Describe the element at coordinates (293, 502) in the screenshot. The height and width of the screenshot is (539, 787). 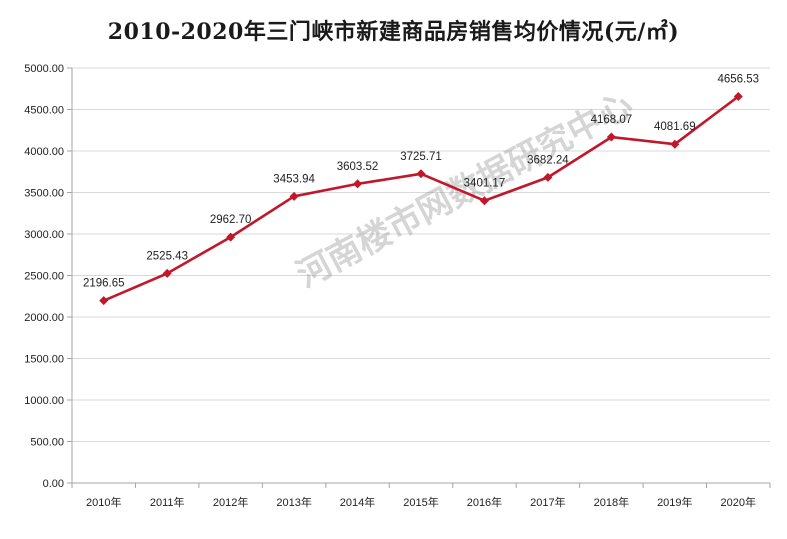
I see `x-tick-label: 2013年` at that location.